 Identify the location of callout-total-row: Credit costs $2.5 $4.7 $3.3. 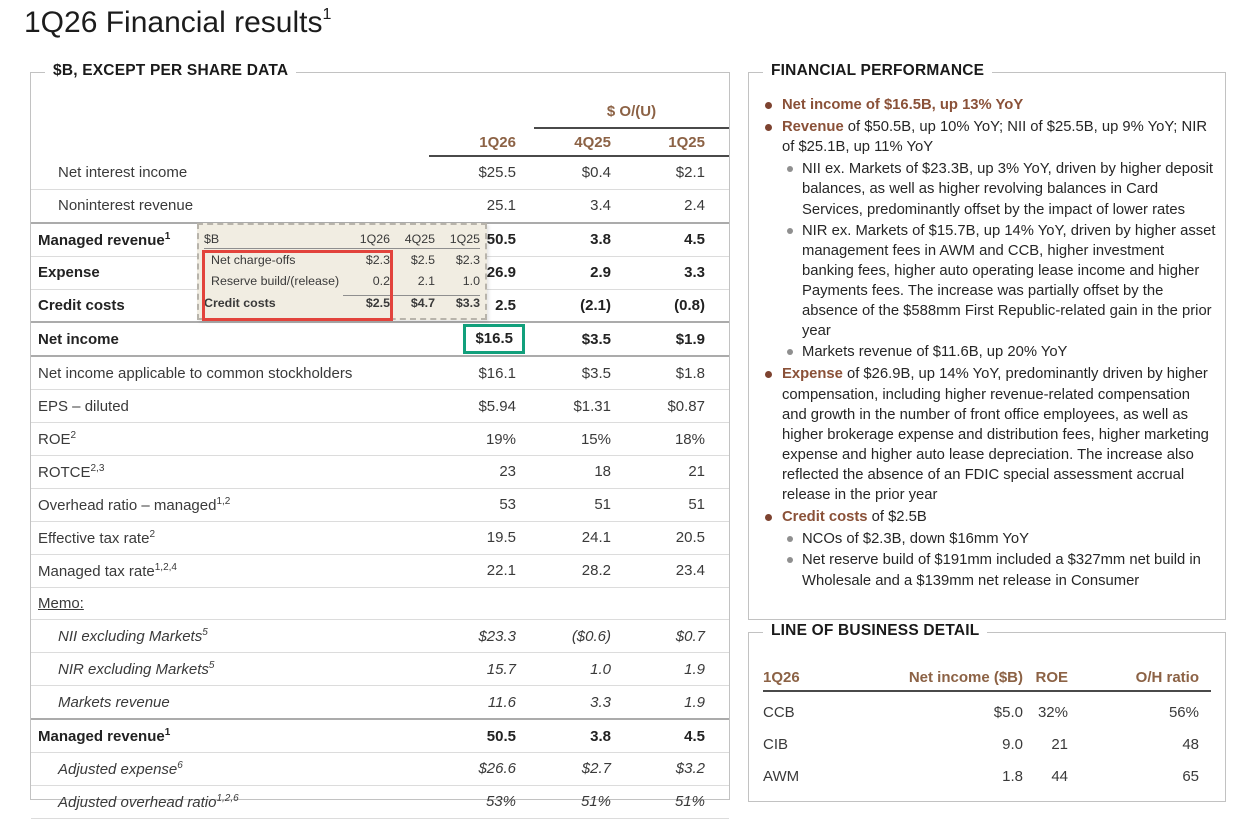
(342, 302).